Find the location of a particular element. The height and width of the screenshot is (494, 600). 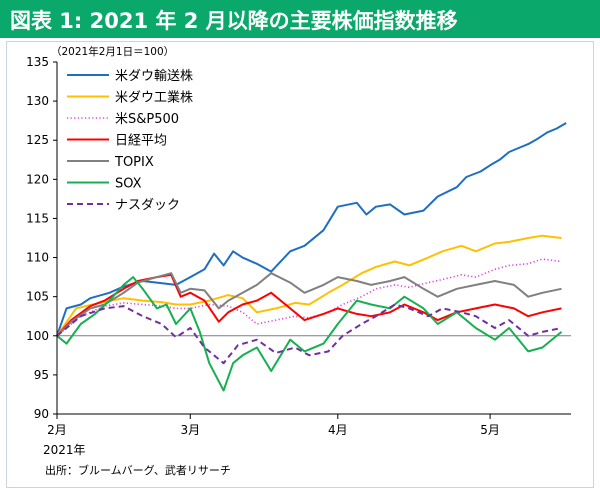

y-tick-label: 105 is located at coordinates (37, 297).